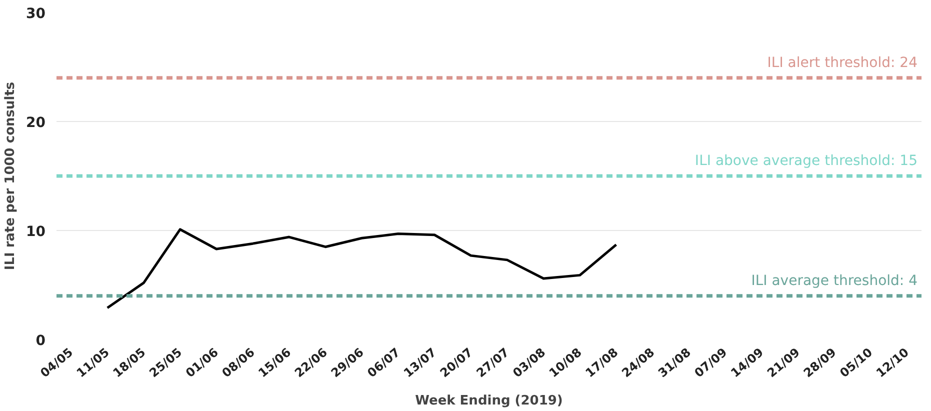 The image size is (931, 411). Describe the element at coordinates (36, 232) in the screenshot. I see `y-tick-label: 10` at that location.